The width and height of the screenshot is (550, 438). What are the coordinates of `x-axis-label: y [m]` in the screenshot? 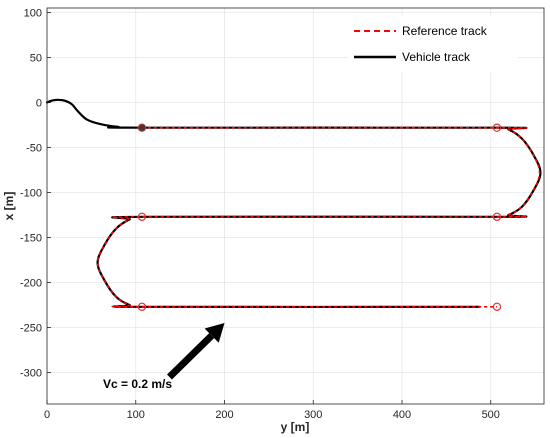 It's located at (295, 427).